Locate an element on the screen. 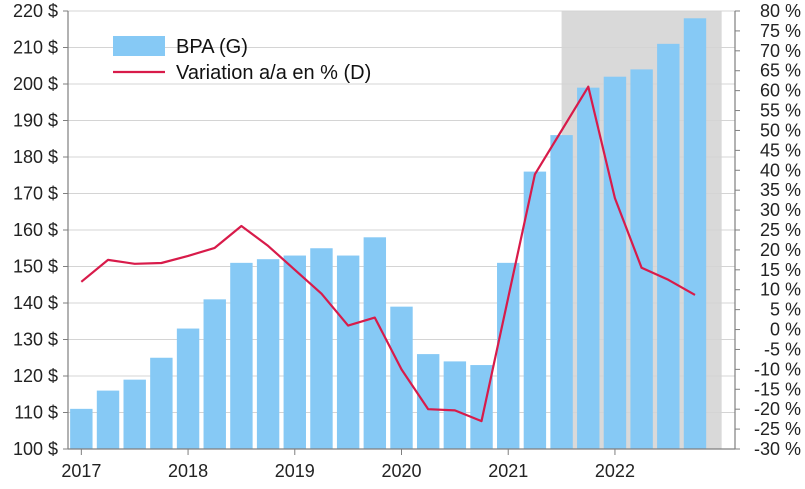  right-tick-label: 10 % is located at coordinates (780, 290).